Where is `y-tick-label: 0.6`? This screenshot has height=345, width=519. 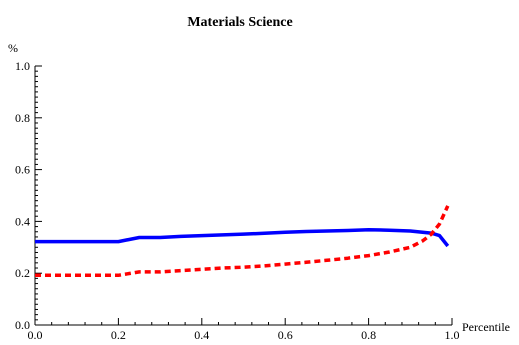
y-tick-label: 0.6 is located at coordinates (22, 170).